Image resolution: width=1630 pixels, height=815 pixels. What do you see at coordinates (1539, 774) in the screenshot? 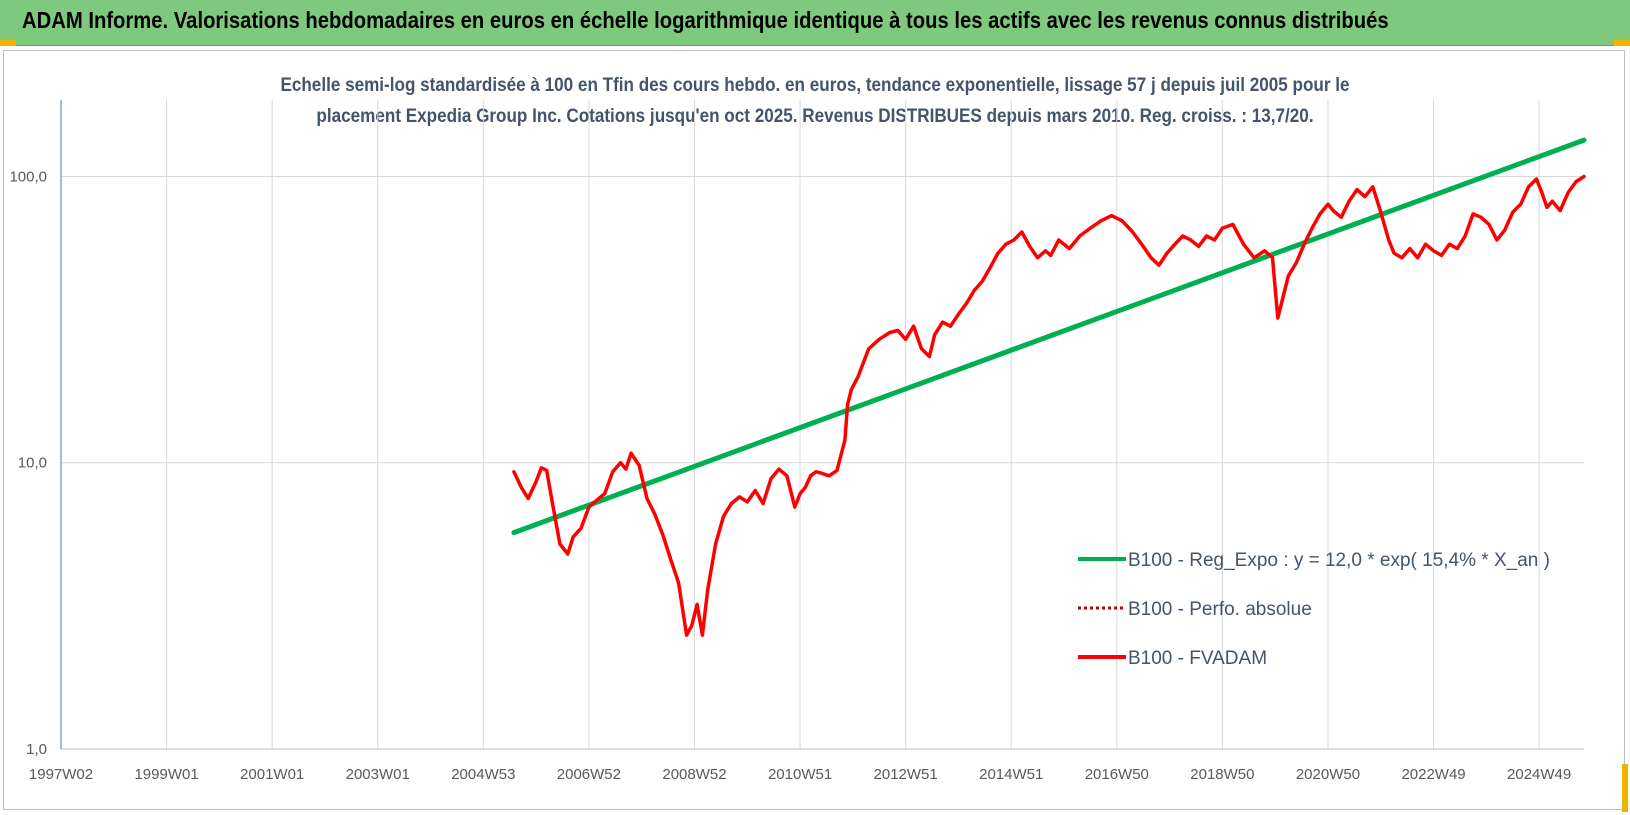
I see `x-tick-label: 2024W49` at bounding box center [1539, 774].